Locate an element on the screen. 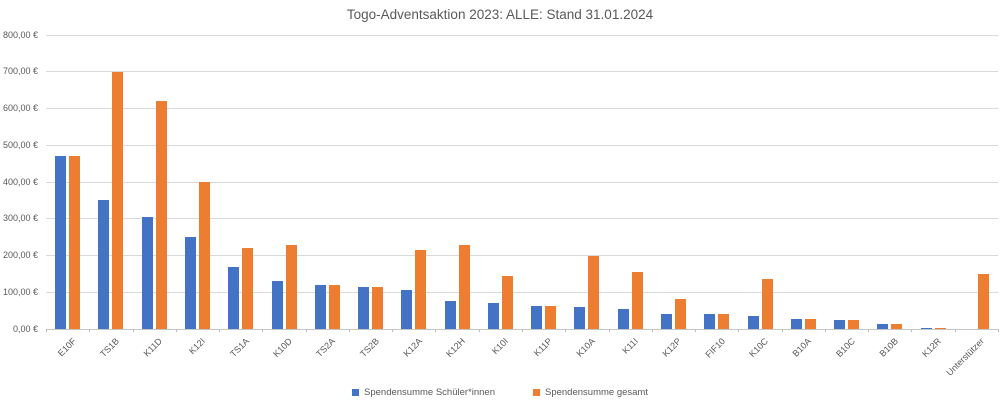 Image resolution: width=1000 pixels, height=401 pixels. y-axis-label: 400,00 € is located at coordinates (20, 181).